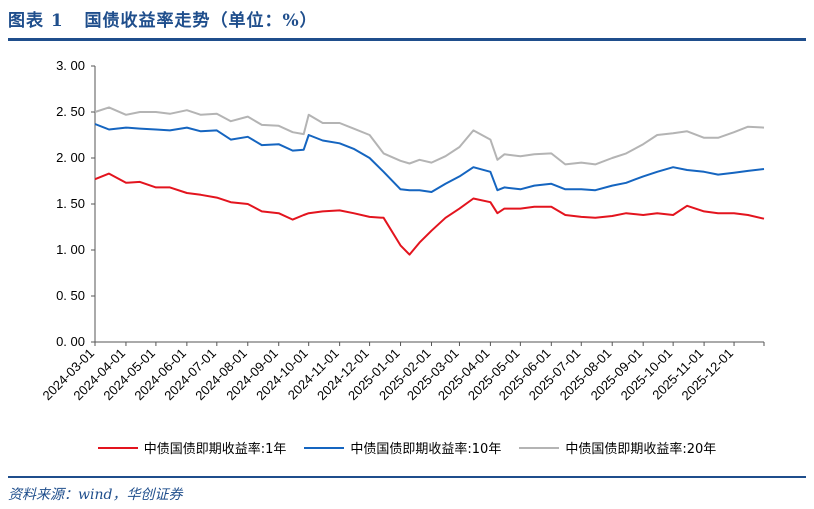  What do you see at coordinates (324, 447) in the screenshot?
I see `legend-swatch-10y` at bounding box center [324, 447].